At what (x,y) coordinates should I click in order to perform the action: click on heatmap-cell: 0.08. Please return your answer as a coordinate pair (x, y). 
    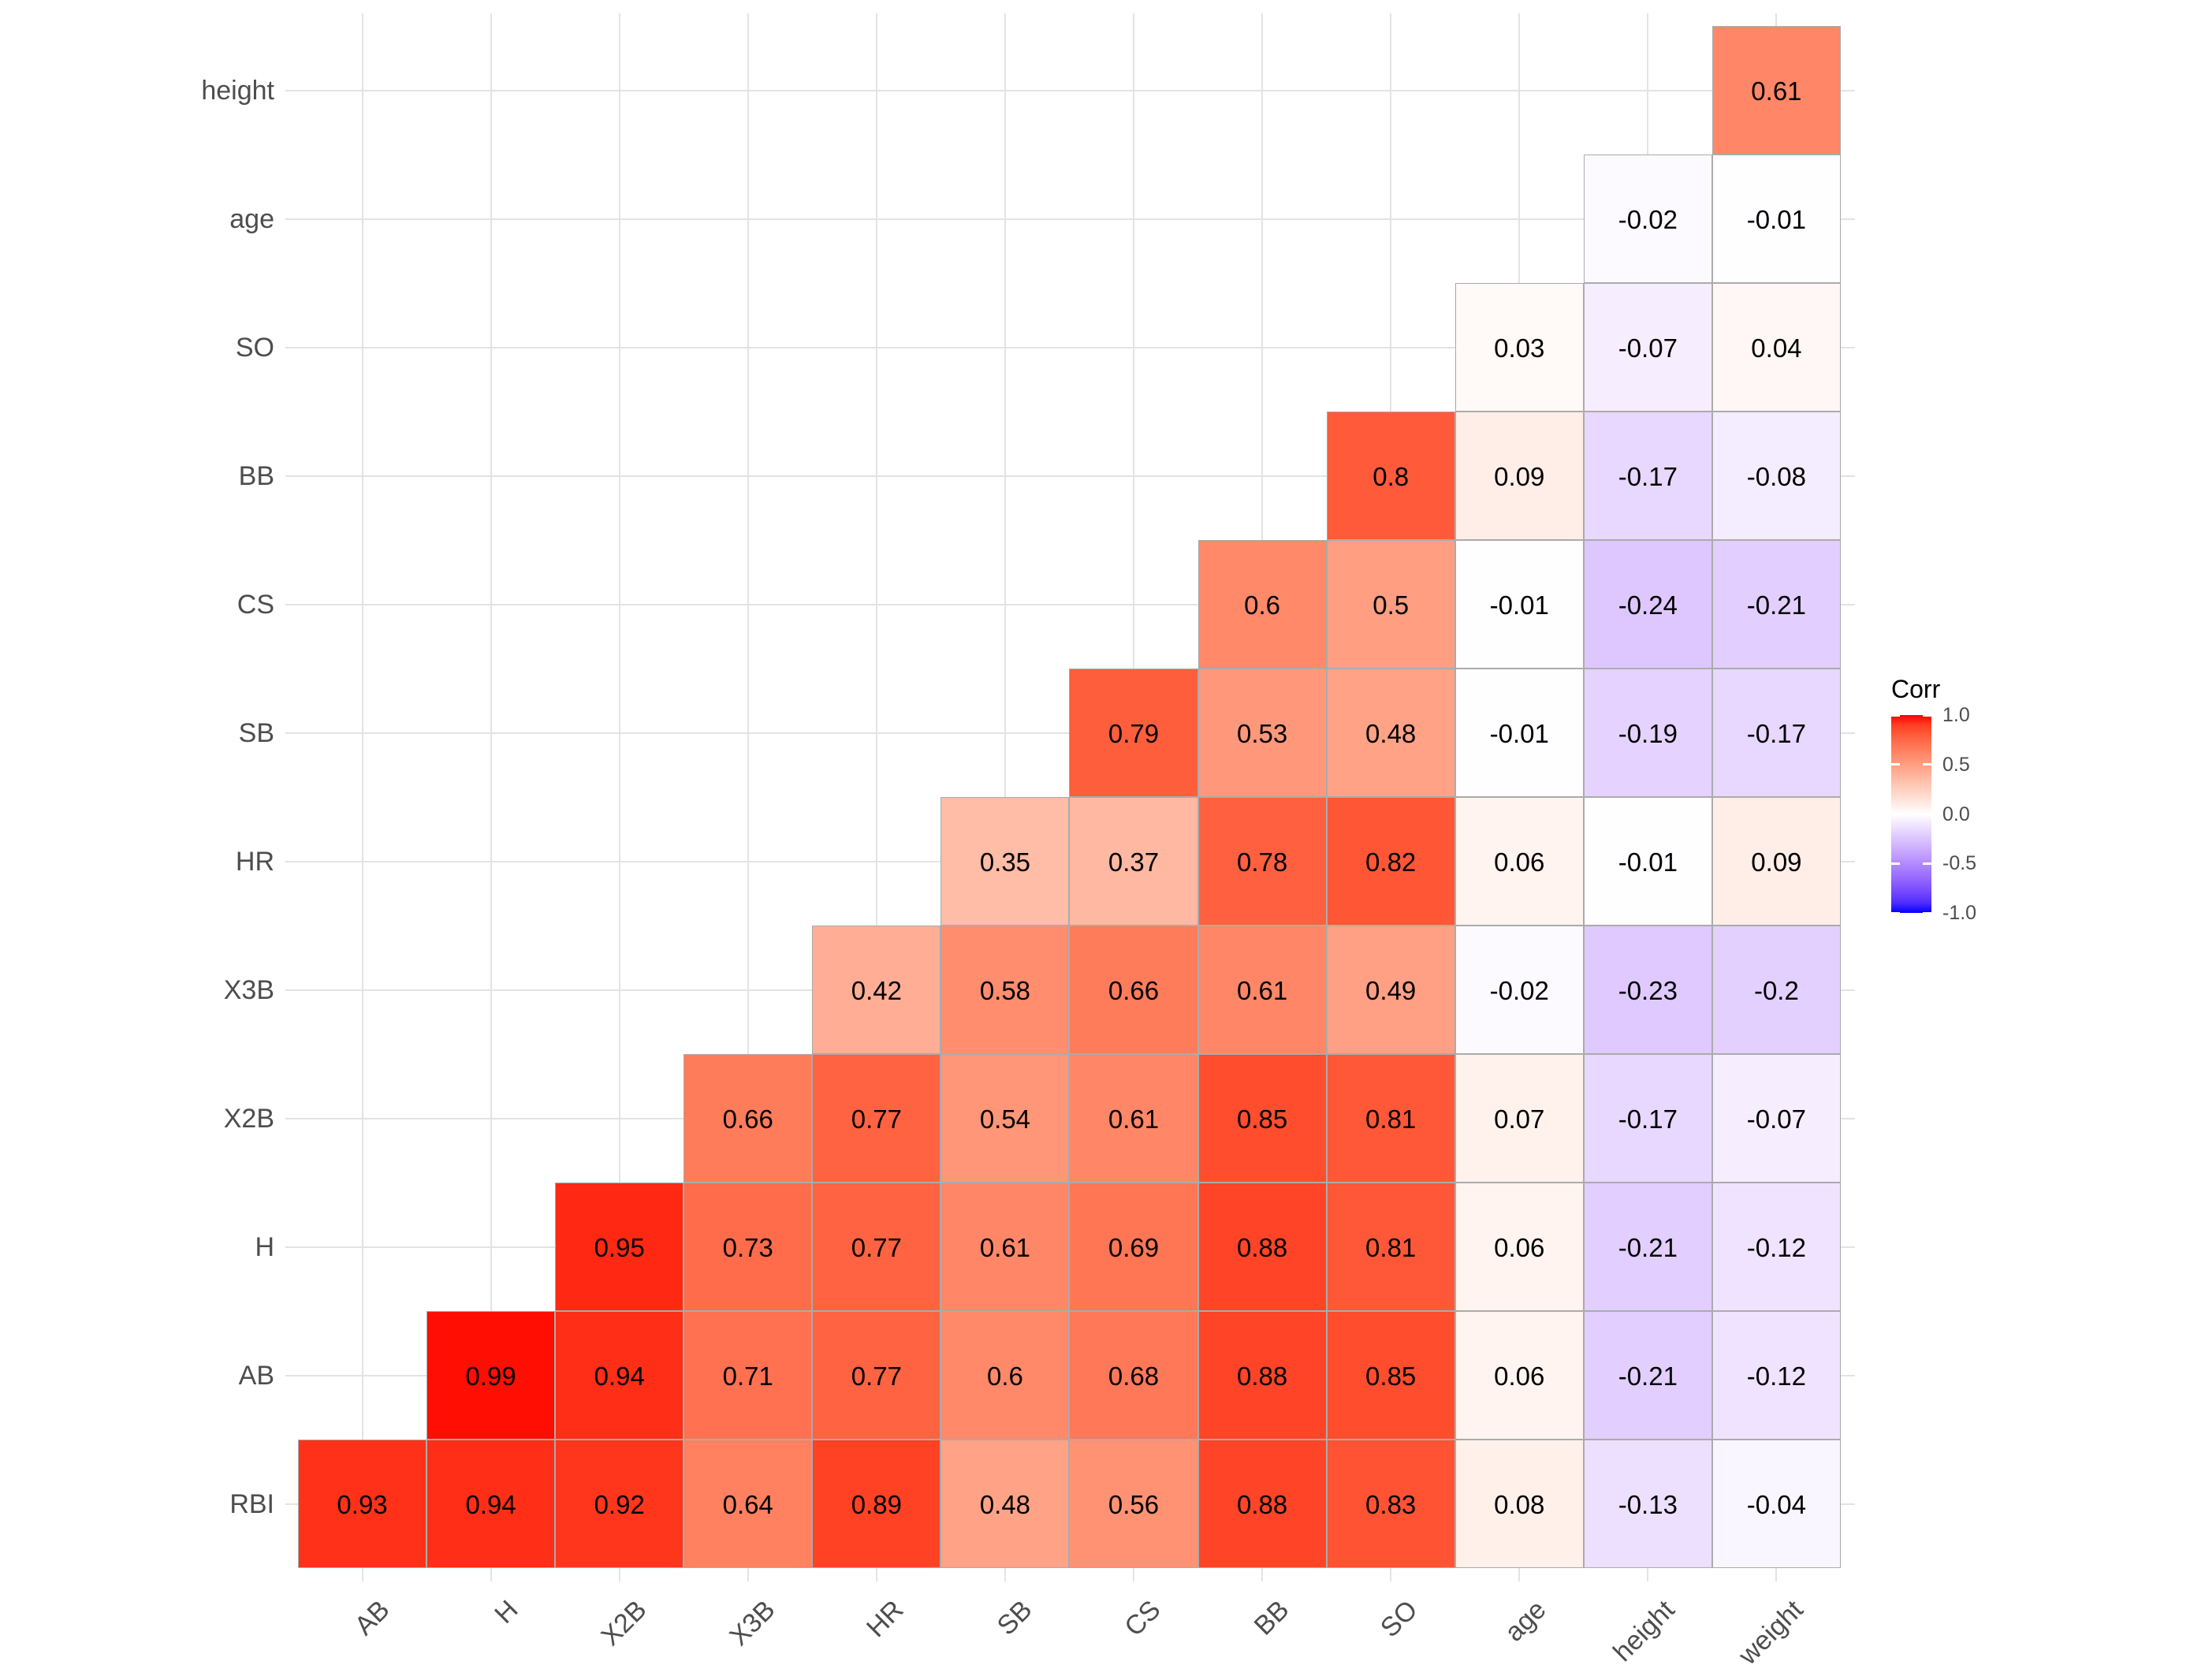
    Looking at the image, I should click on (1519, 1504).